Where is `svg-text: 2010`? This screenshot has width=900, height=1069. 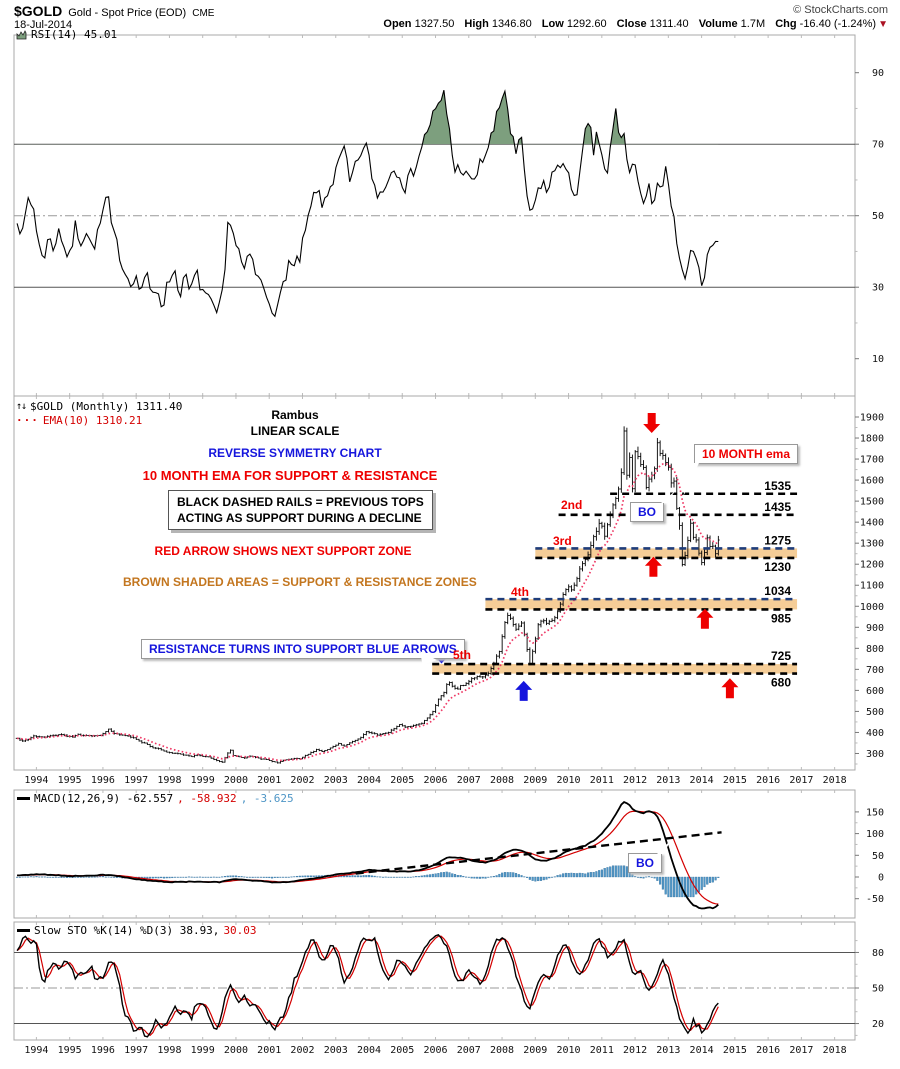 svg-text: 2010 is located at coordinates (569, 1050).